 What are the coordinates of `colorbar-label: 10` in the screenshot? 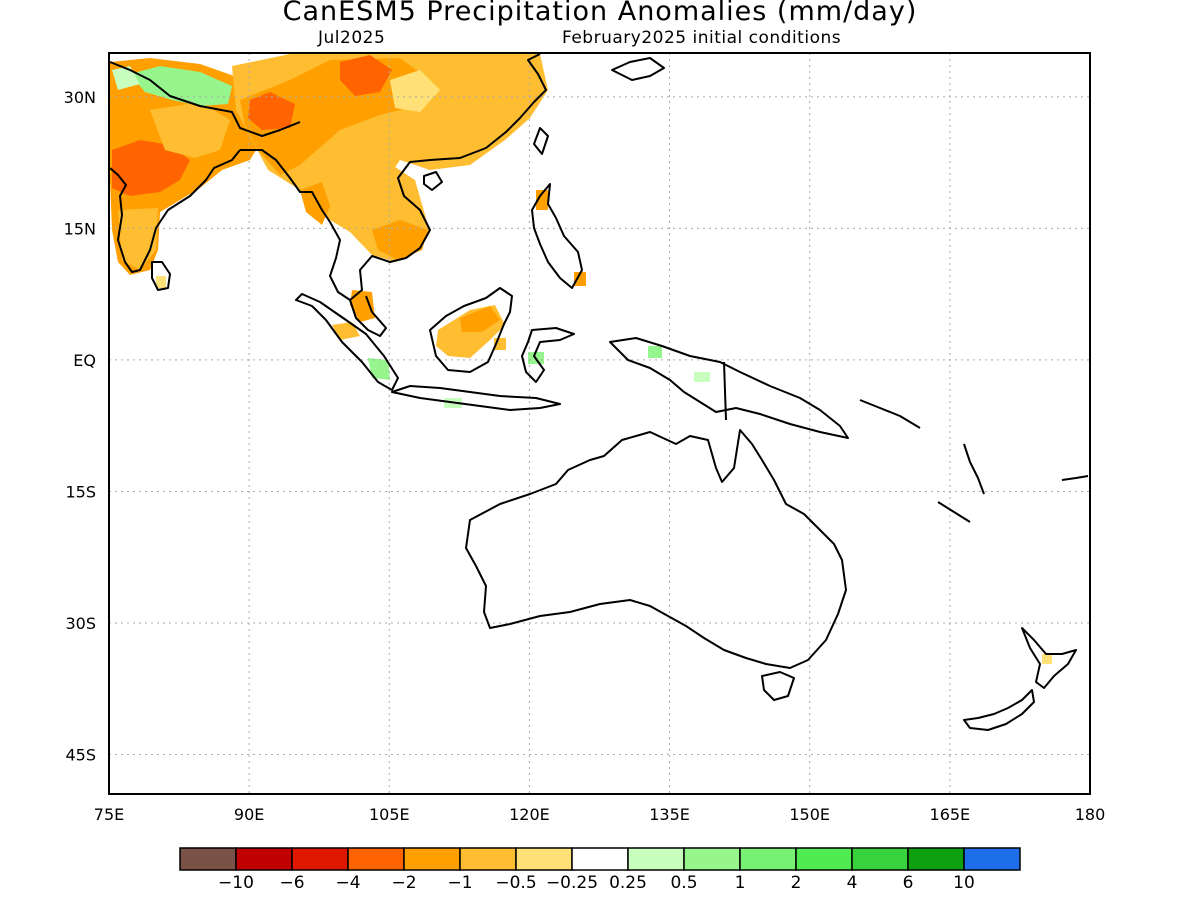 It's located at (964, 883).